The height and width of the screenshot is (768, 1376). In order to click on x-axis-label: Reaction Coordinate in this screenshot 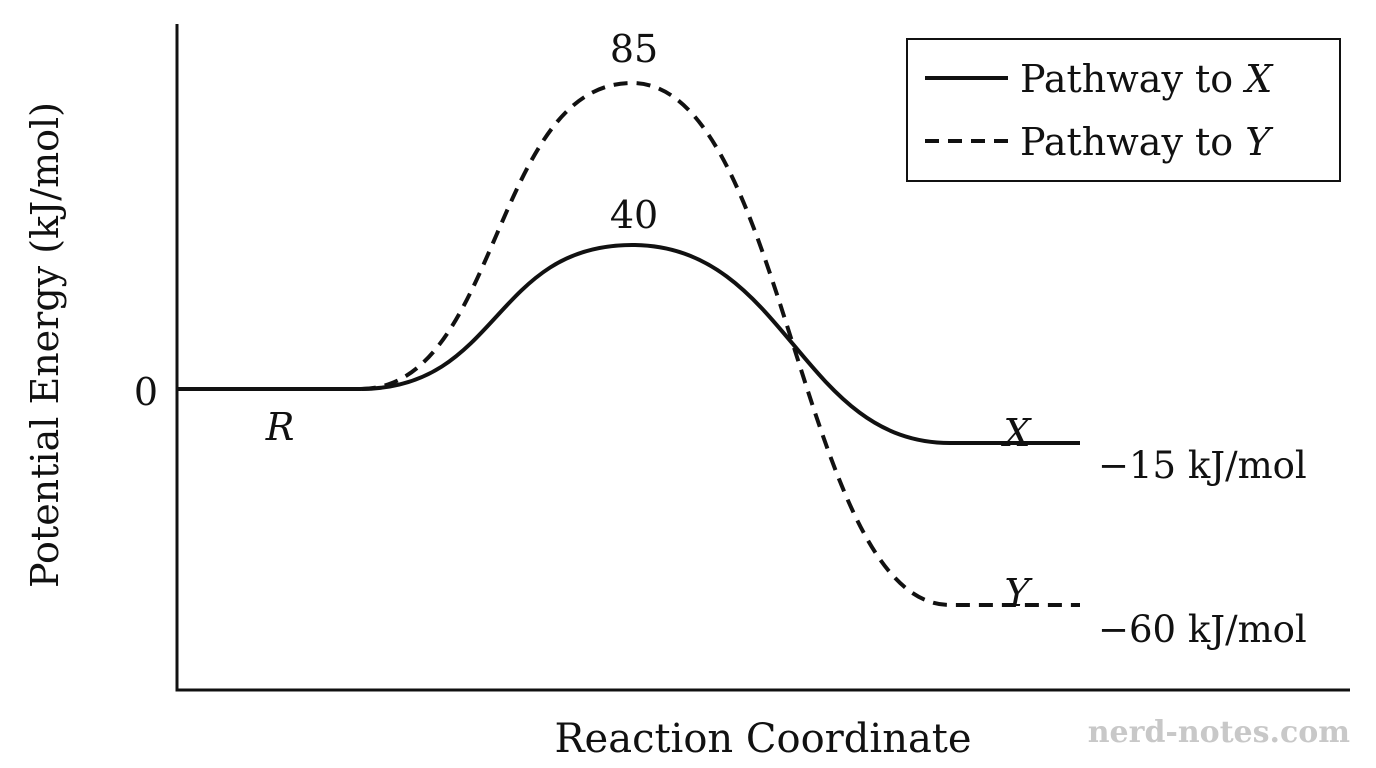, I will do `click(762, 739)`.